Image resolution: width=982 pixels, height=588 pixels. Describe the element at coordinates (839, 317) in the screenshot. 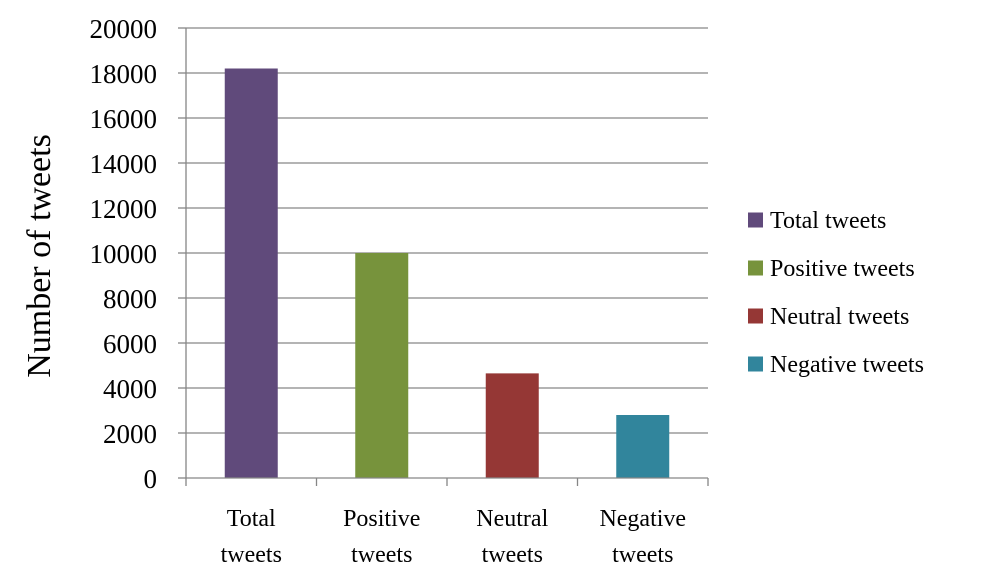

I see `legend-label: Neutral tweets` at that location.